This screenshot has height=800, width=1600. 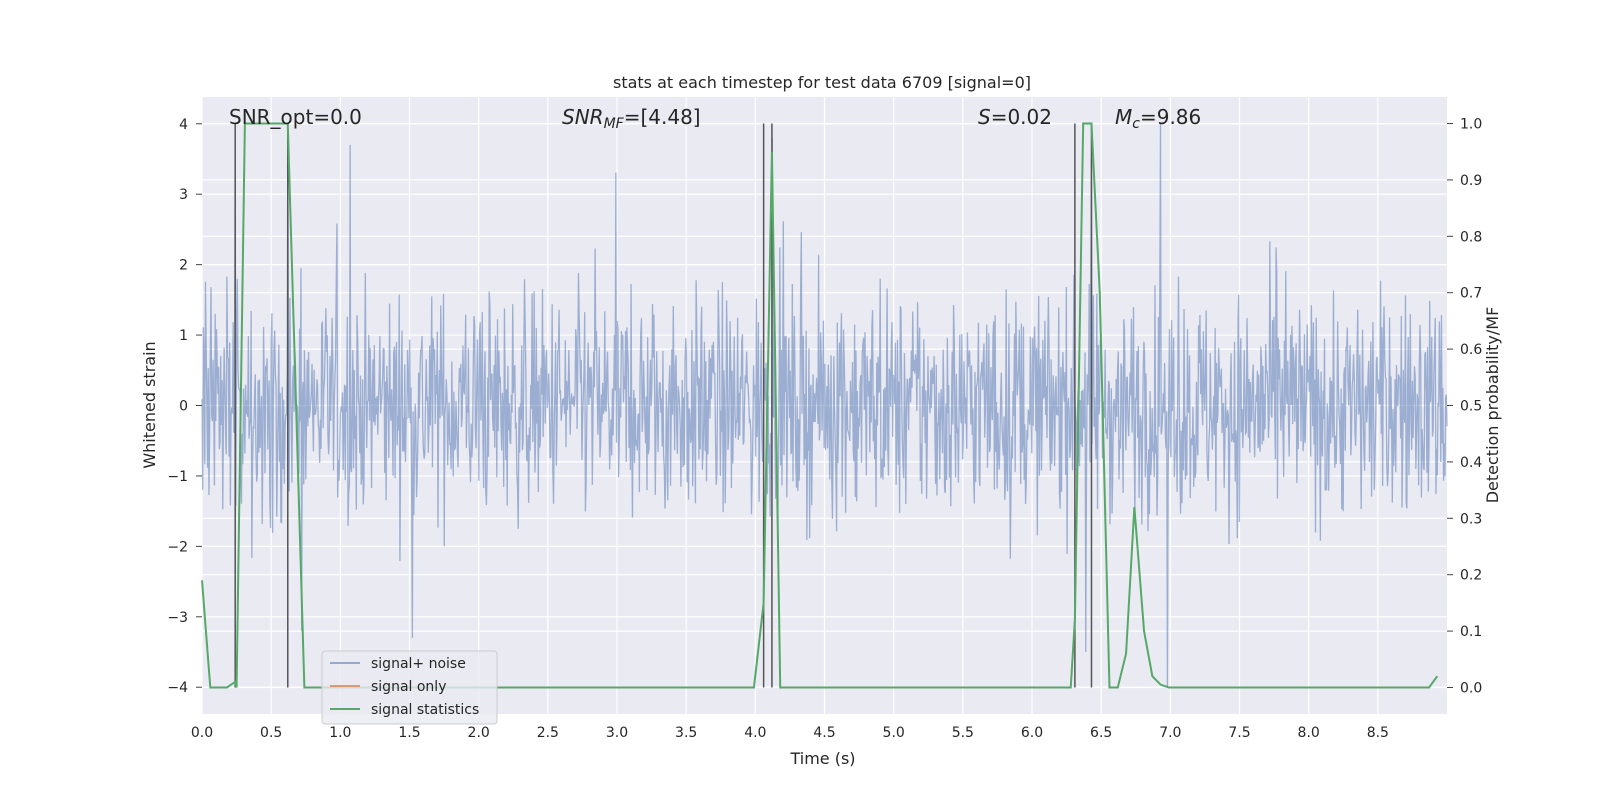 What do you see at coordinates (183, 195) in the screenshot?
I see `y-tick-label: 3` at bounding box center [183, 195].